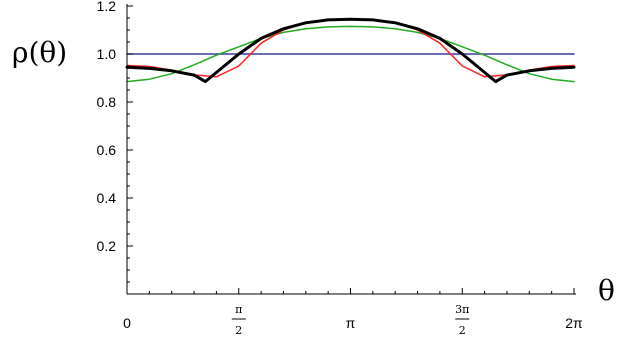 This screenshot has height=352, width=633. What do you see at coordinates (238, 309) in the screenshot?
I see `x-tick-label-numerator: π` at bounding box center [238, 309].